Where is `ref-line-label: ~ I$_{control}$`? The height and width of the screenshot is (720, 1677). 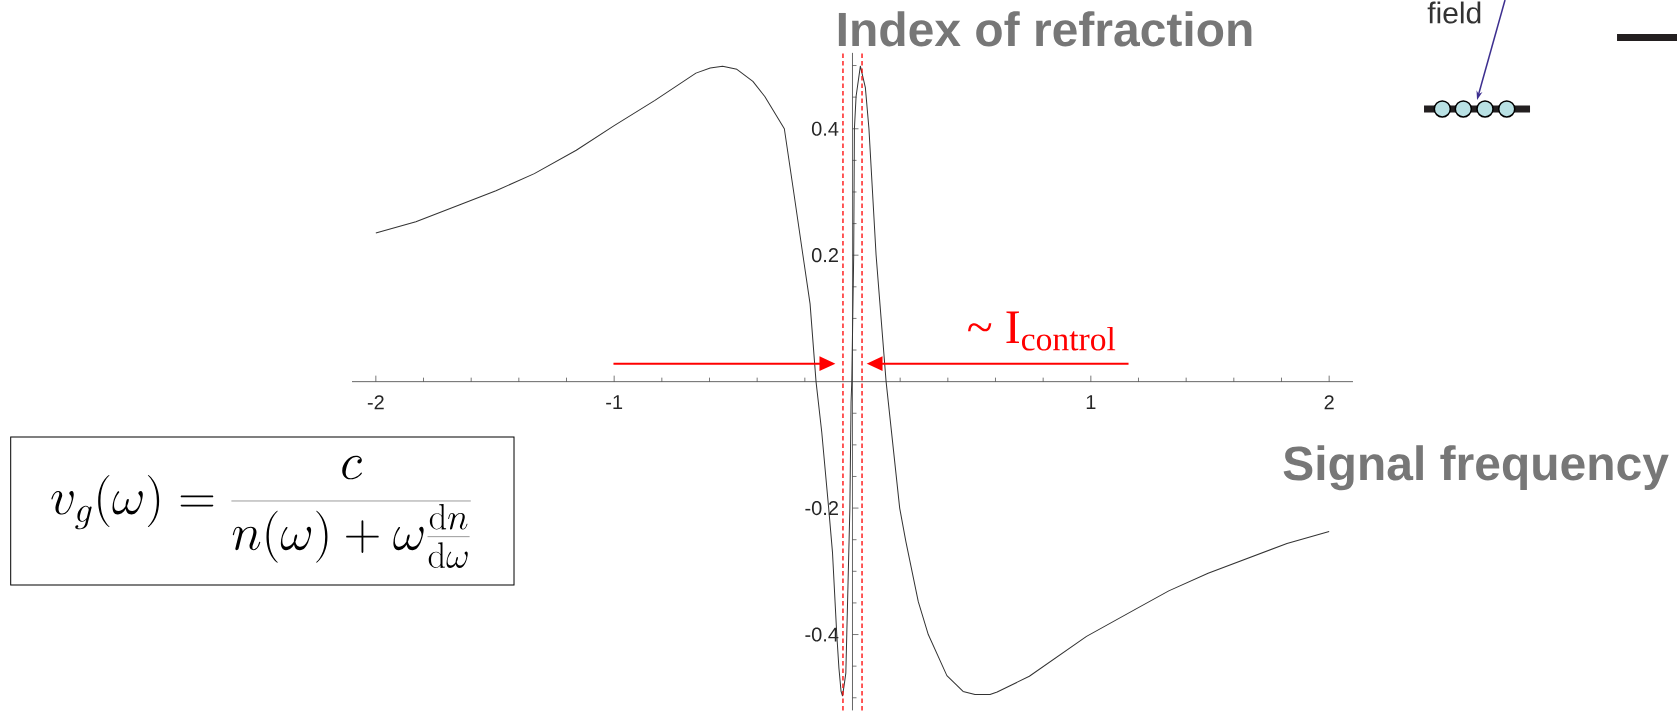 ref-line-label: ~ I$_{control}$ is located at coordinates (1042, 331).